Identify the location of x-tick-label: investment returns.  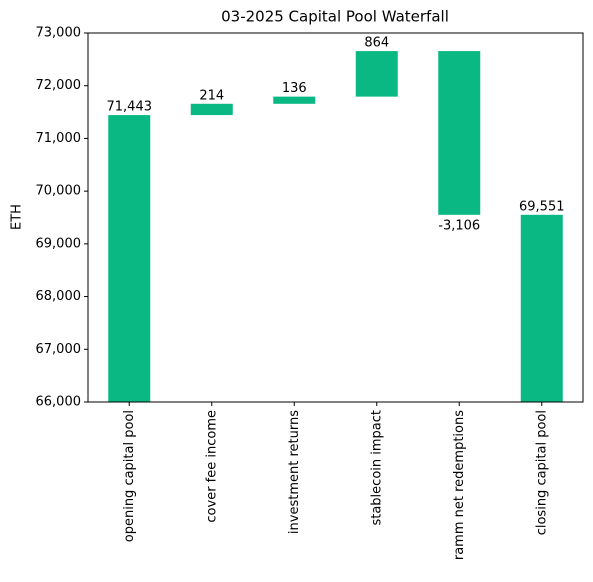
(294, 472).